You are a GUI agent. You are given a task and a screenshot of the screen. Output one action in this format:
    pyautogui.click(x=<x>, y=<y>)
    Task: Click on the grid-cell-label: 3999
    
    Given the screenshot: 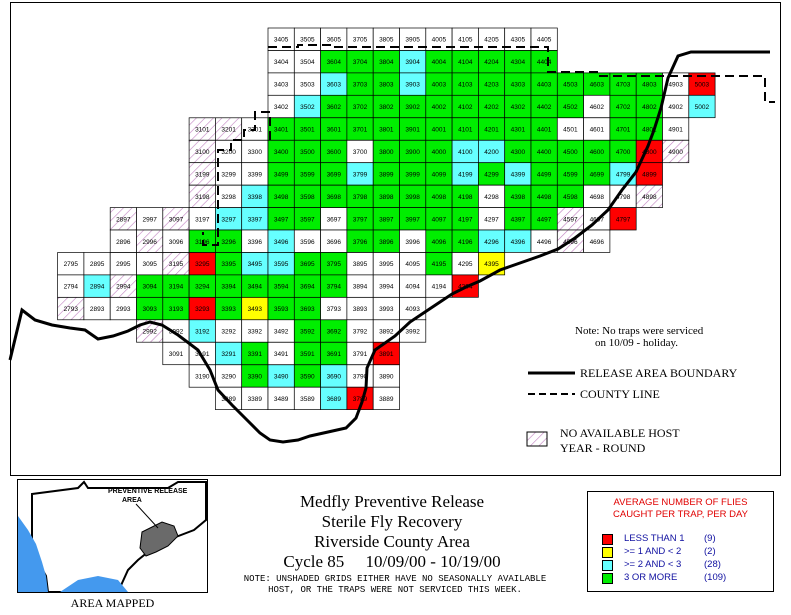 What is the action you would take?
    pyautogui.click(x=412, y=174)
    